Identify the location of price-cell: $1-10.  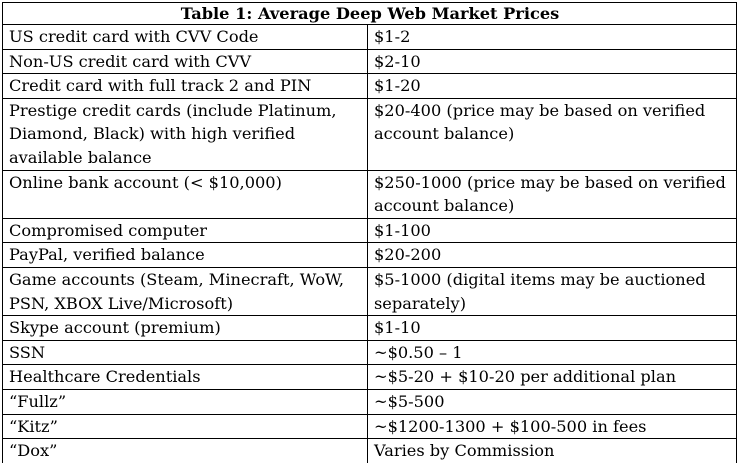
(552, 328).